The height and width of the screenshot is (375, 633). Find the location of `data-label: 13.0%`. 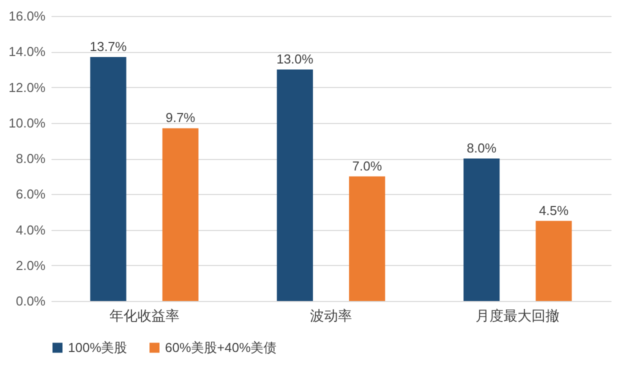

data-label: 13.0% is located at coordinates (295, 58).